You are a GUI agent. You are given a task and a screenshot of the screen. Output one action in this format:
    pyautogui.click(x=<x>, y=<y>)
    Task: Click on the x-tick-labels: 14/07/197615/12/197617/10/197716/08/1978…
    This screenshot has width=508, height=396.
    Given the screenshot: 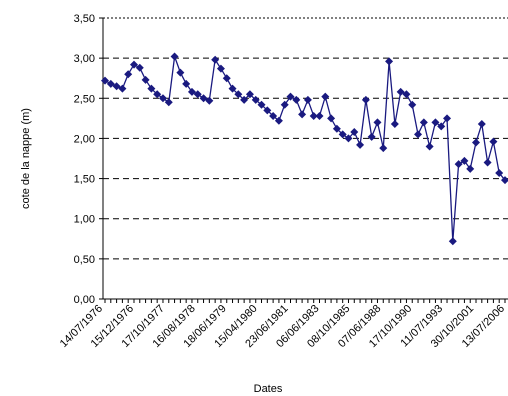 What is the action you would take?
    pyautogui.click(x=282, y=326)
    